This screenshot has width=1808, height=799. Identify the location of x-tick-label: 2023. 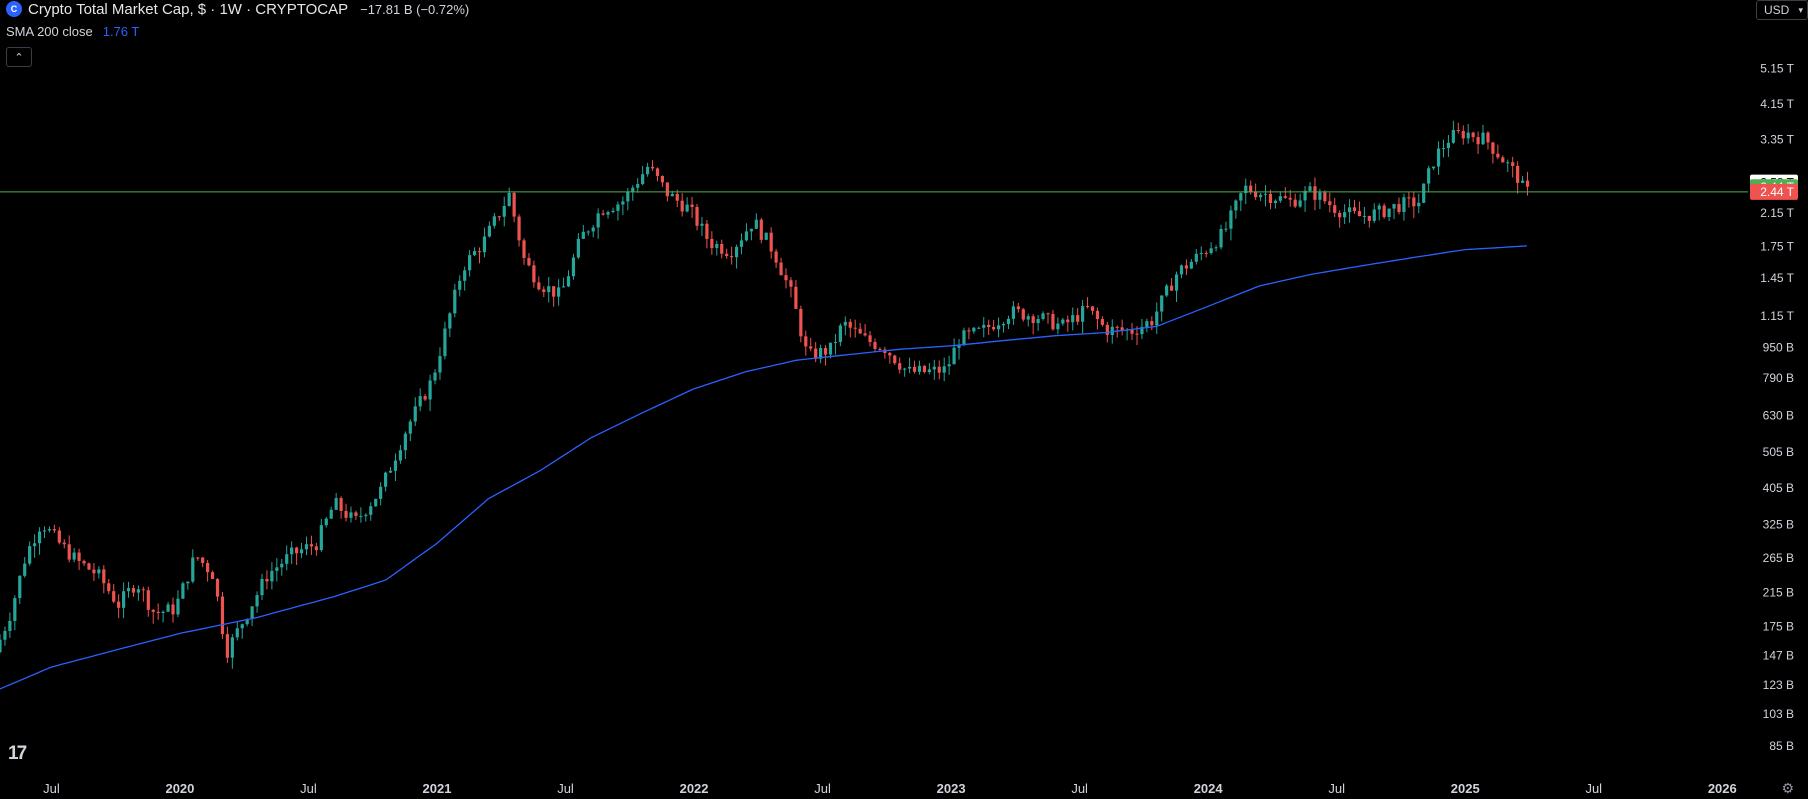
(951, 788).